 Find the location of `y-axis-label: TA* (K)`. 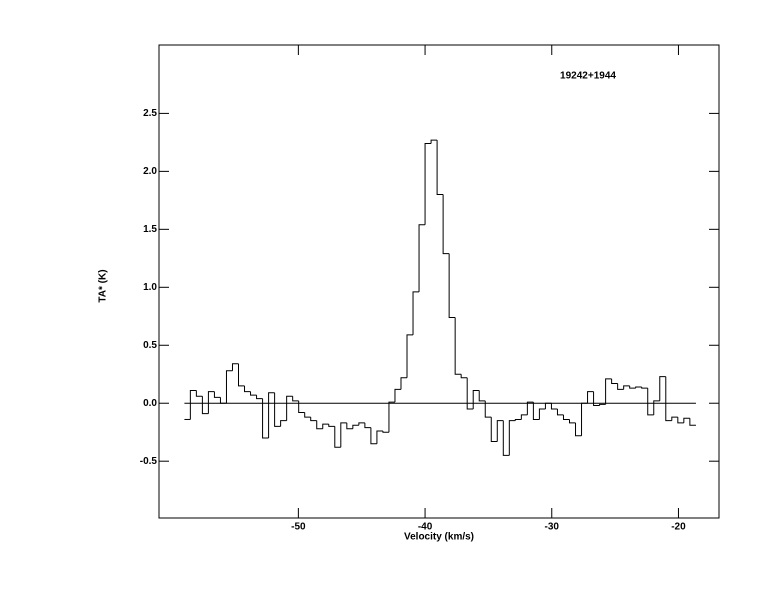

y-axis-label: TA* (K) is located at coordinates (103, 285).